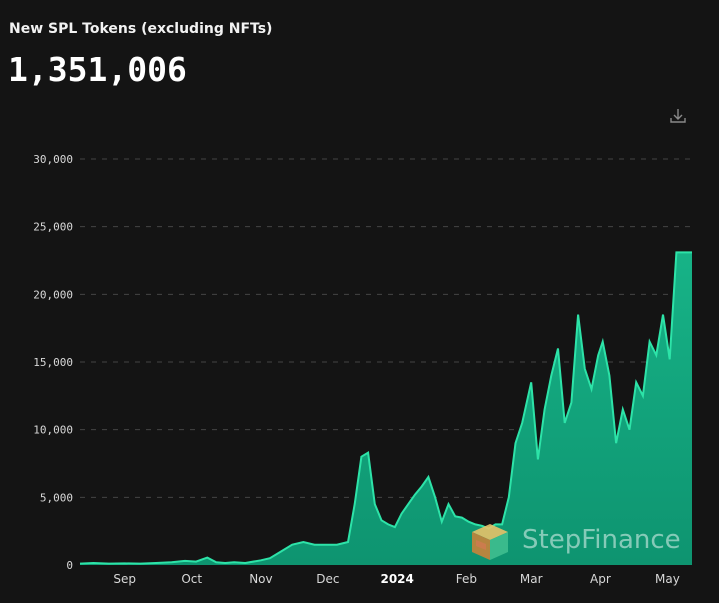 The height and width of the screenshot is (603, 719). Describe the element at coordinates (141, 29) in the screenshot. I see `chart-title: New SPL Tokens (excluding NFTs)` at that location.